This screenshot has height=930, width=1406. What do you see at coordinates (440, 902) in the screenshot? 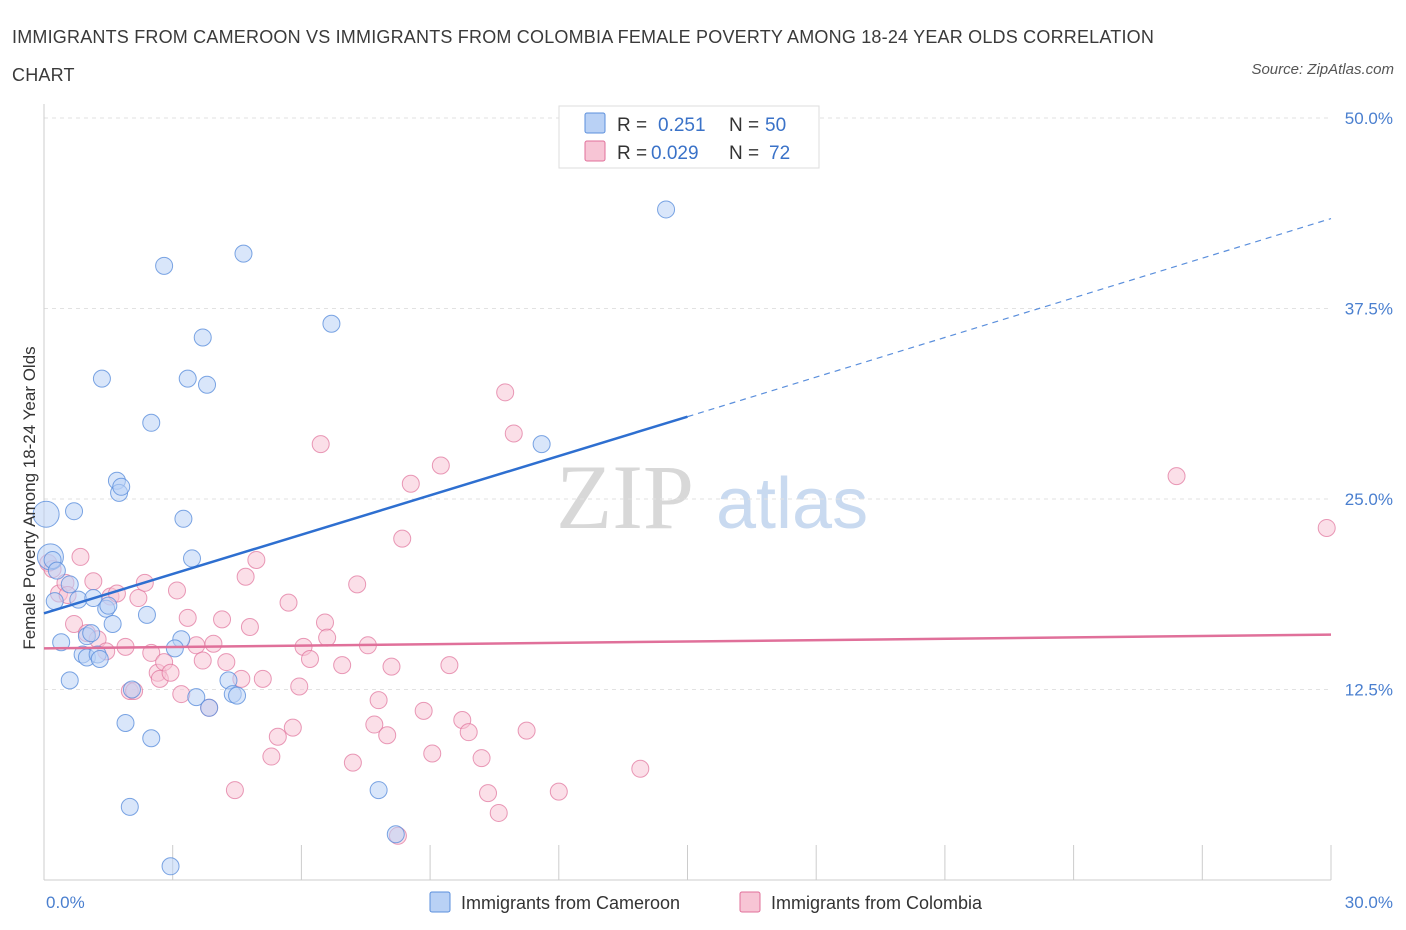
I see `bottom-legend-swatch-cameroon` at bounding box center [440, 902].